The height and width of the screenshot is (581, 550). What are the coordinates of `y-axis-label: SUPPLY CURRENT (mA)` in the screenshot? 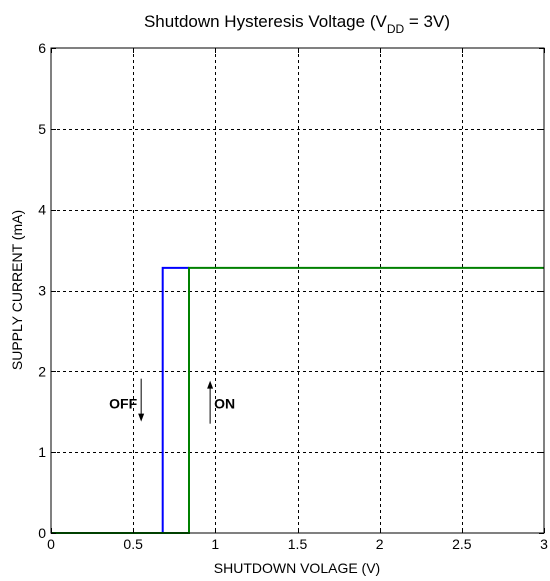 It's located at (17, 290).